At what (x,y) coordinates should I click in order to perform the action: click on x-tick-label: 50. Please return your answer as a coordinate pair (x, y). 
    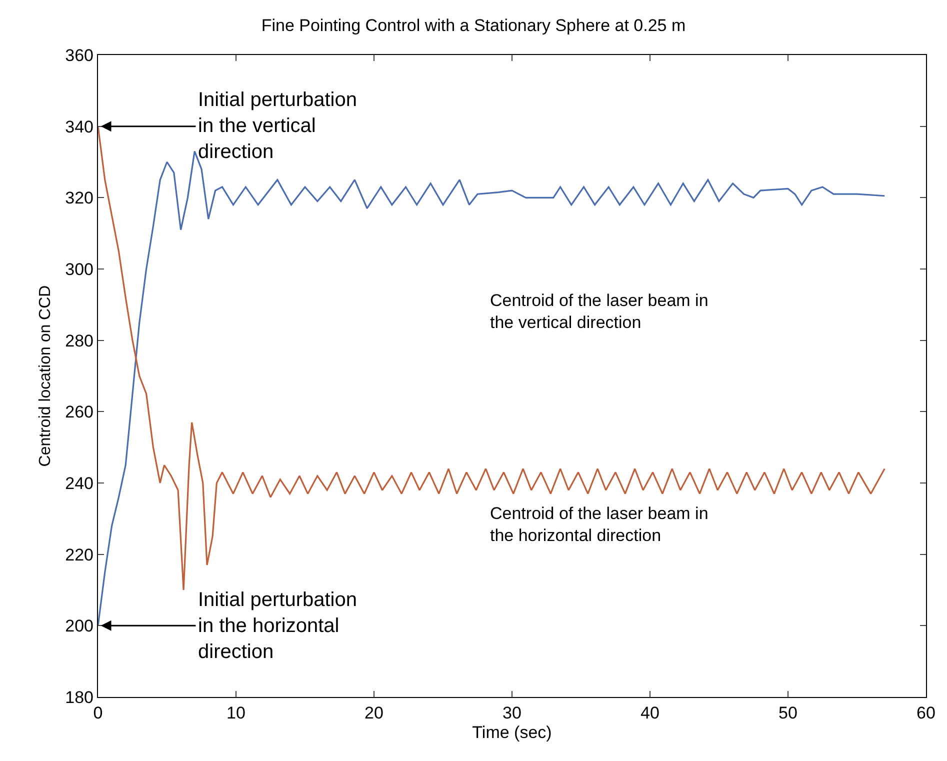
    Looking at the image, I should click on (788, 713).